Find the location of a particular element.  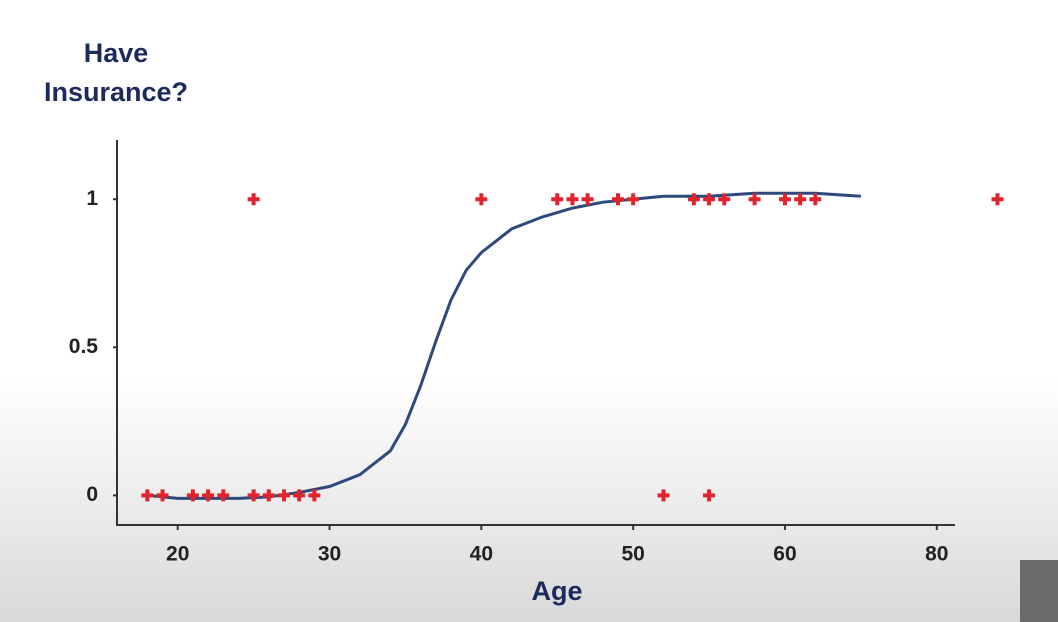

y-tick-label: 0.5 is located at coordinates (84, 346).